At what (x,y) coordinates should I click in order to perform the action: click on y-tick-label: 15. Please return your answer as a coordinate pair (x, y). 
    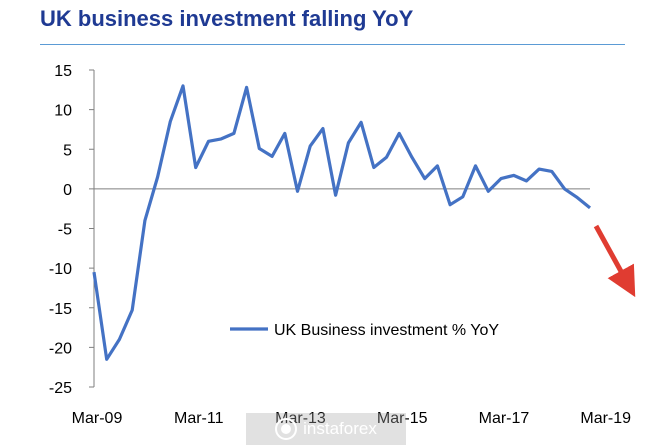
    Looking at the image, I should click on (63, 71).